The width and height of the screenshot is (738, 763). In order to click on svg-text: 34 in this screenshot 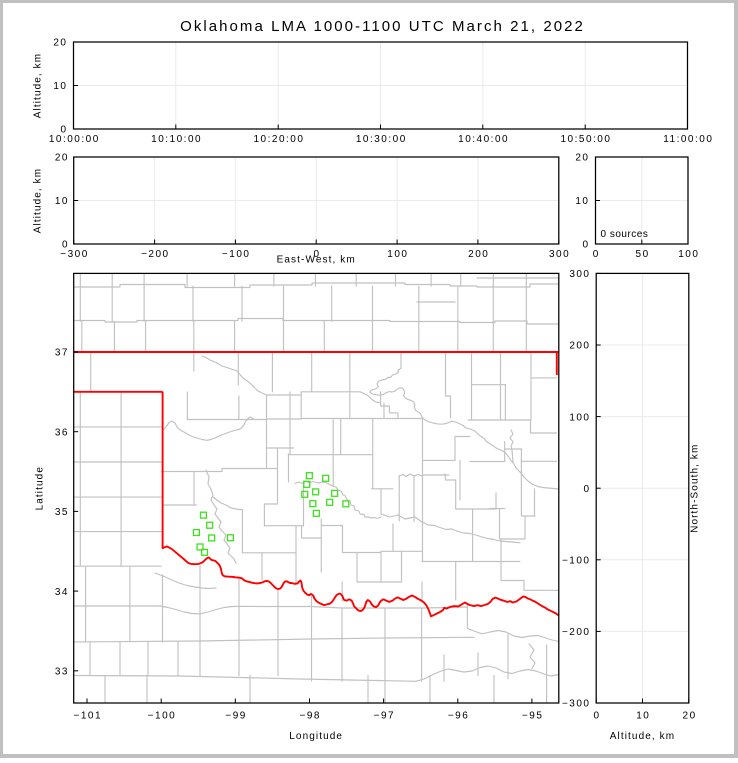, I will do `click(62, 592)`.